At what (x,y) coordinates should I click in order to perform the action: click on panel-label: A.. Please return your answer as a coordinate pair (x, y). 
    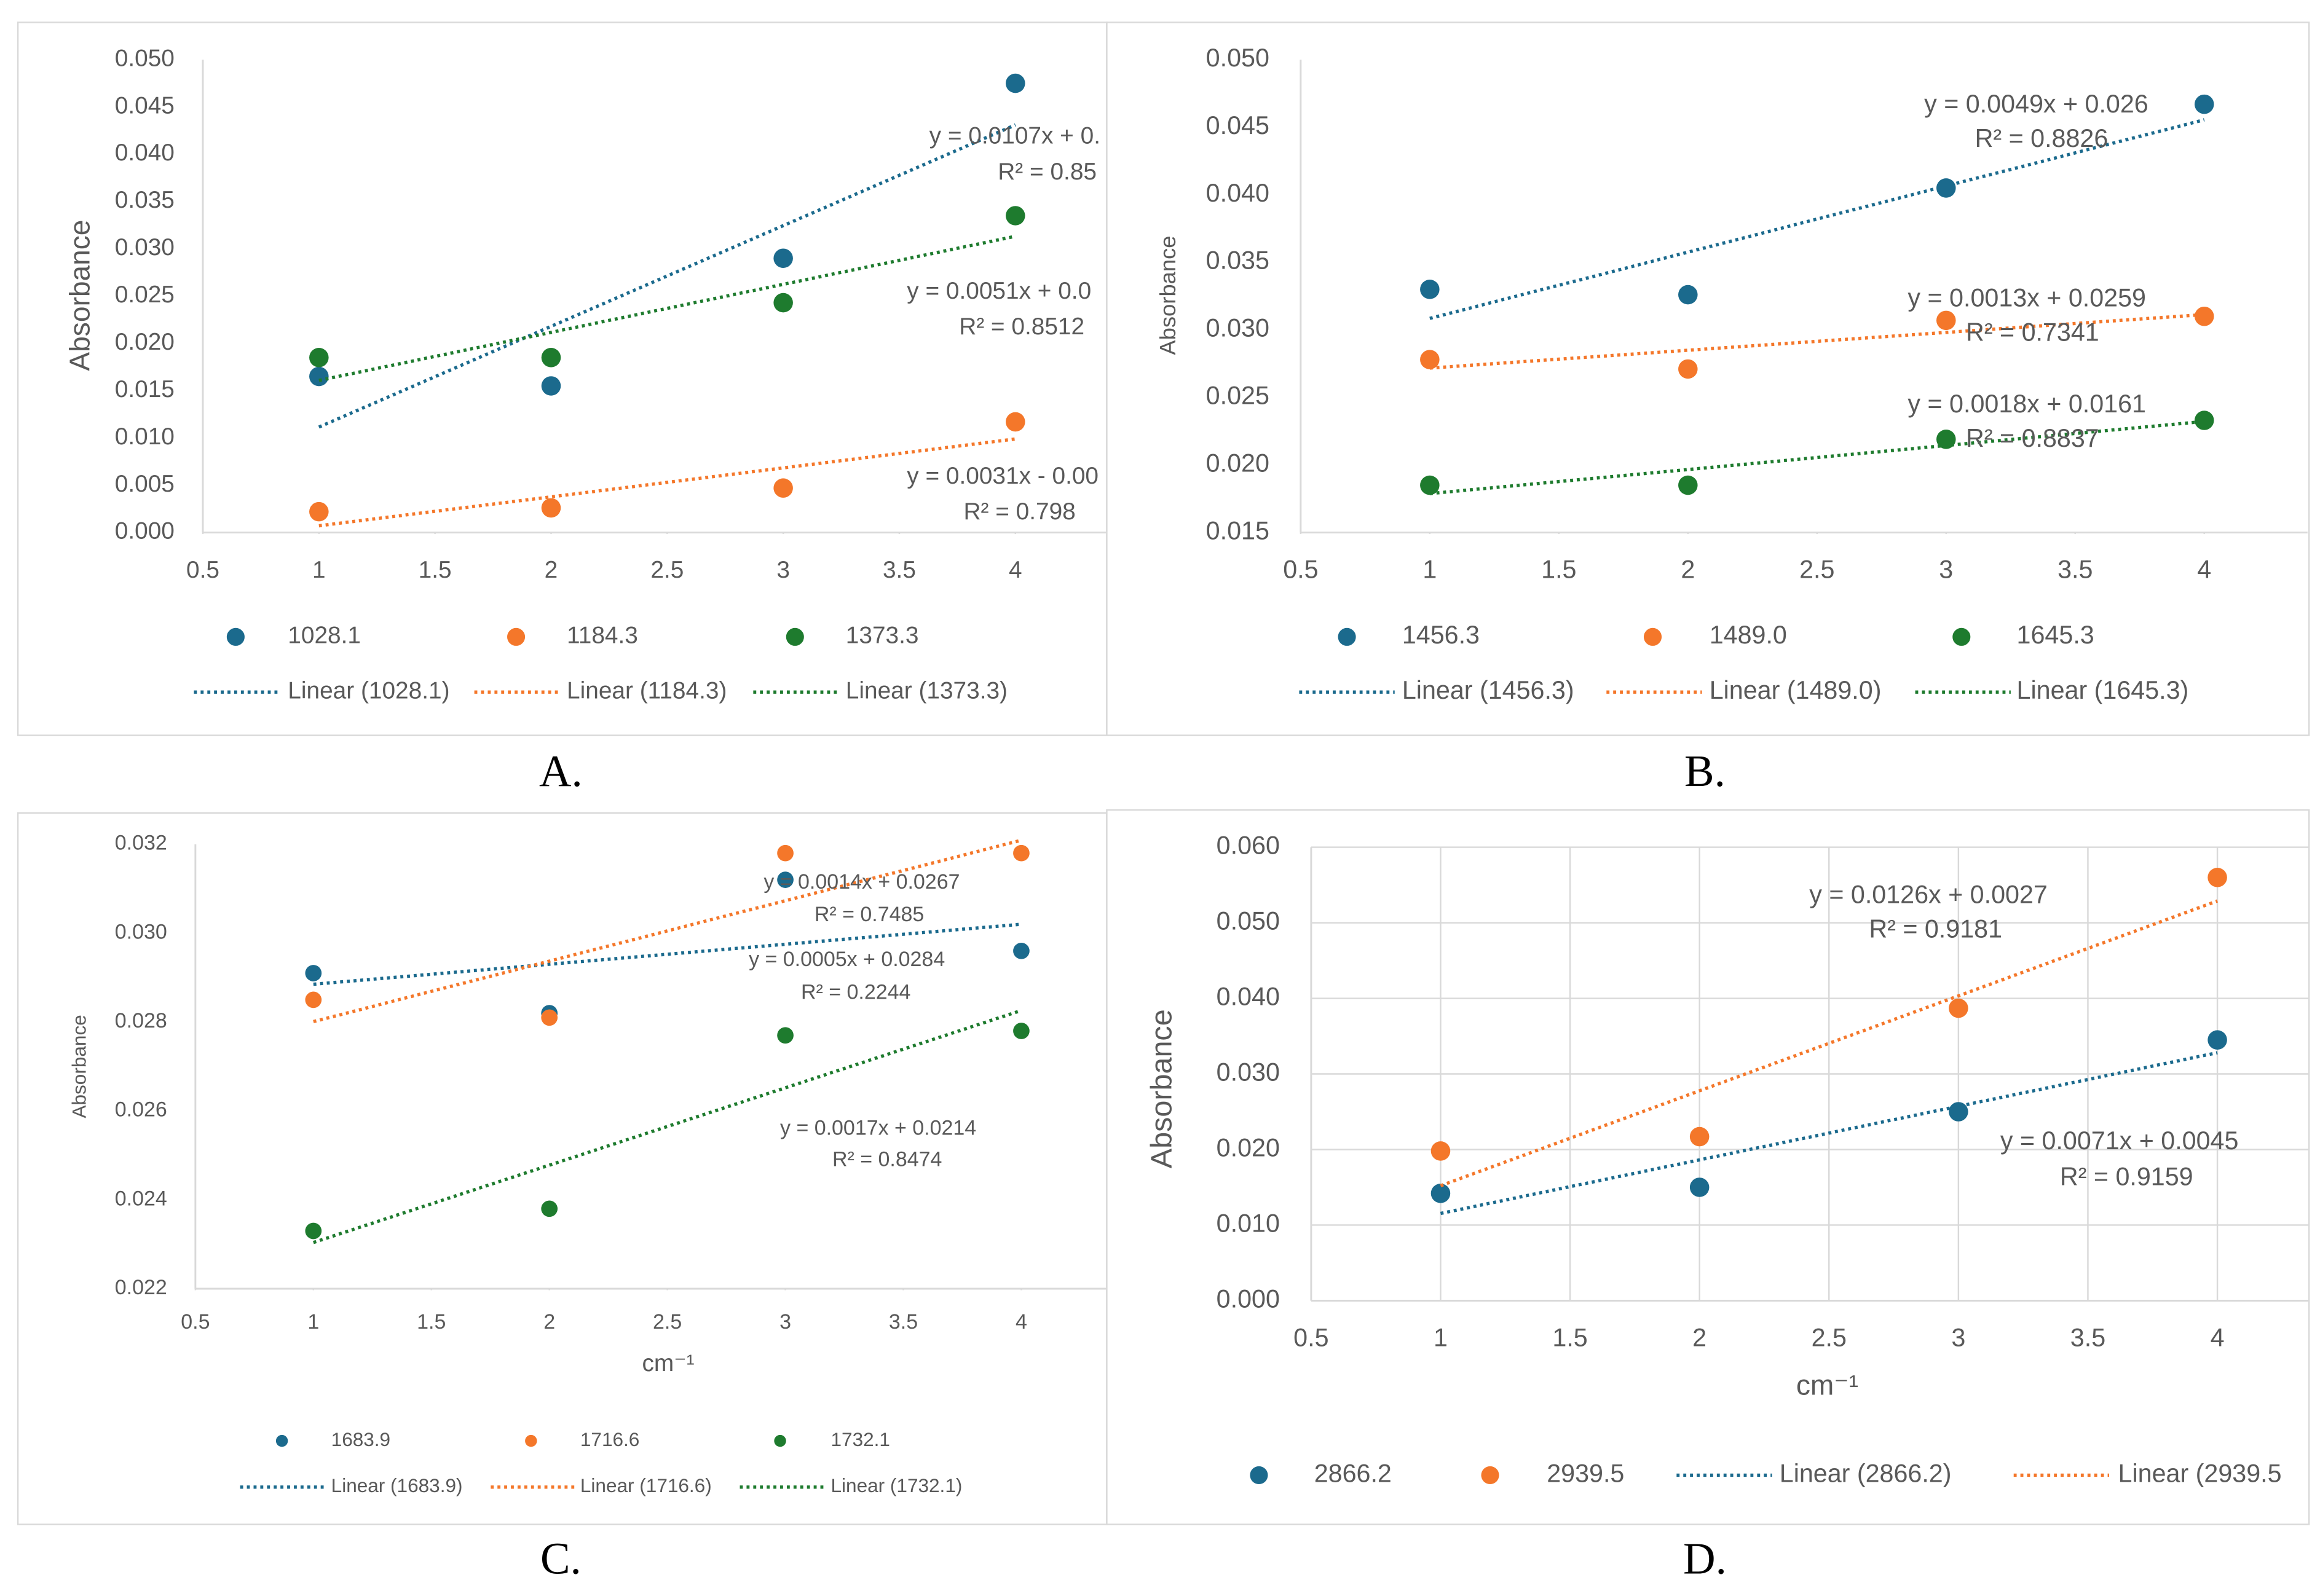
    Looking at the image, I should click on (561, 771).